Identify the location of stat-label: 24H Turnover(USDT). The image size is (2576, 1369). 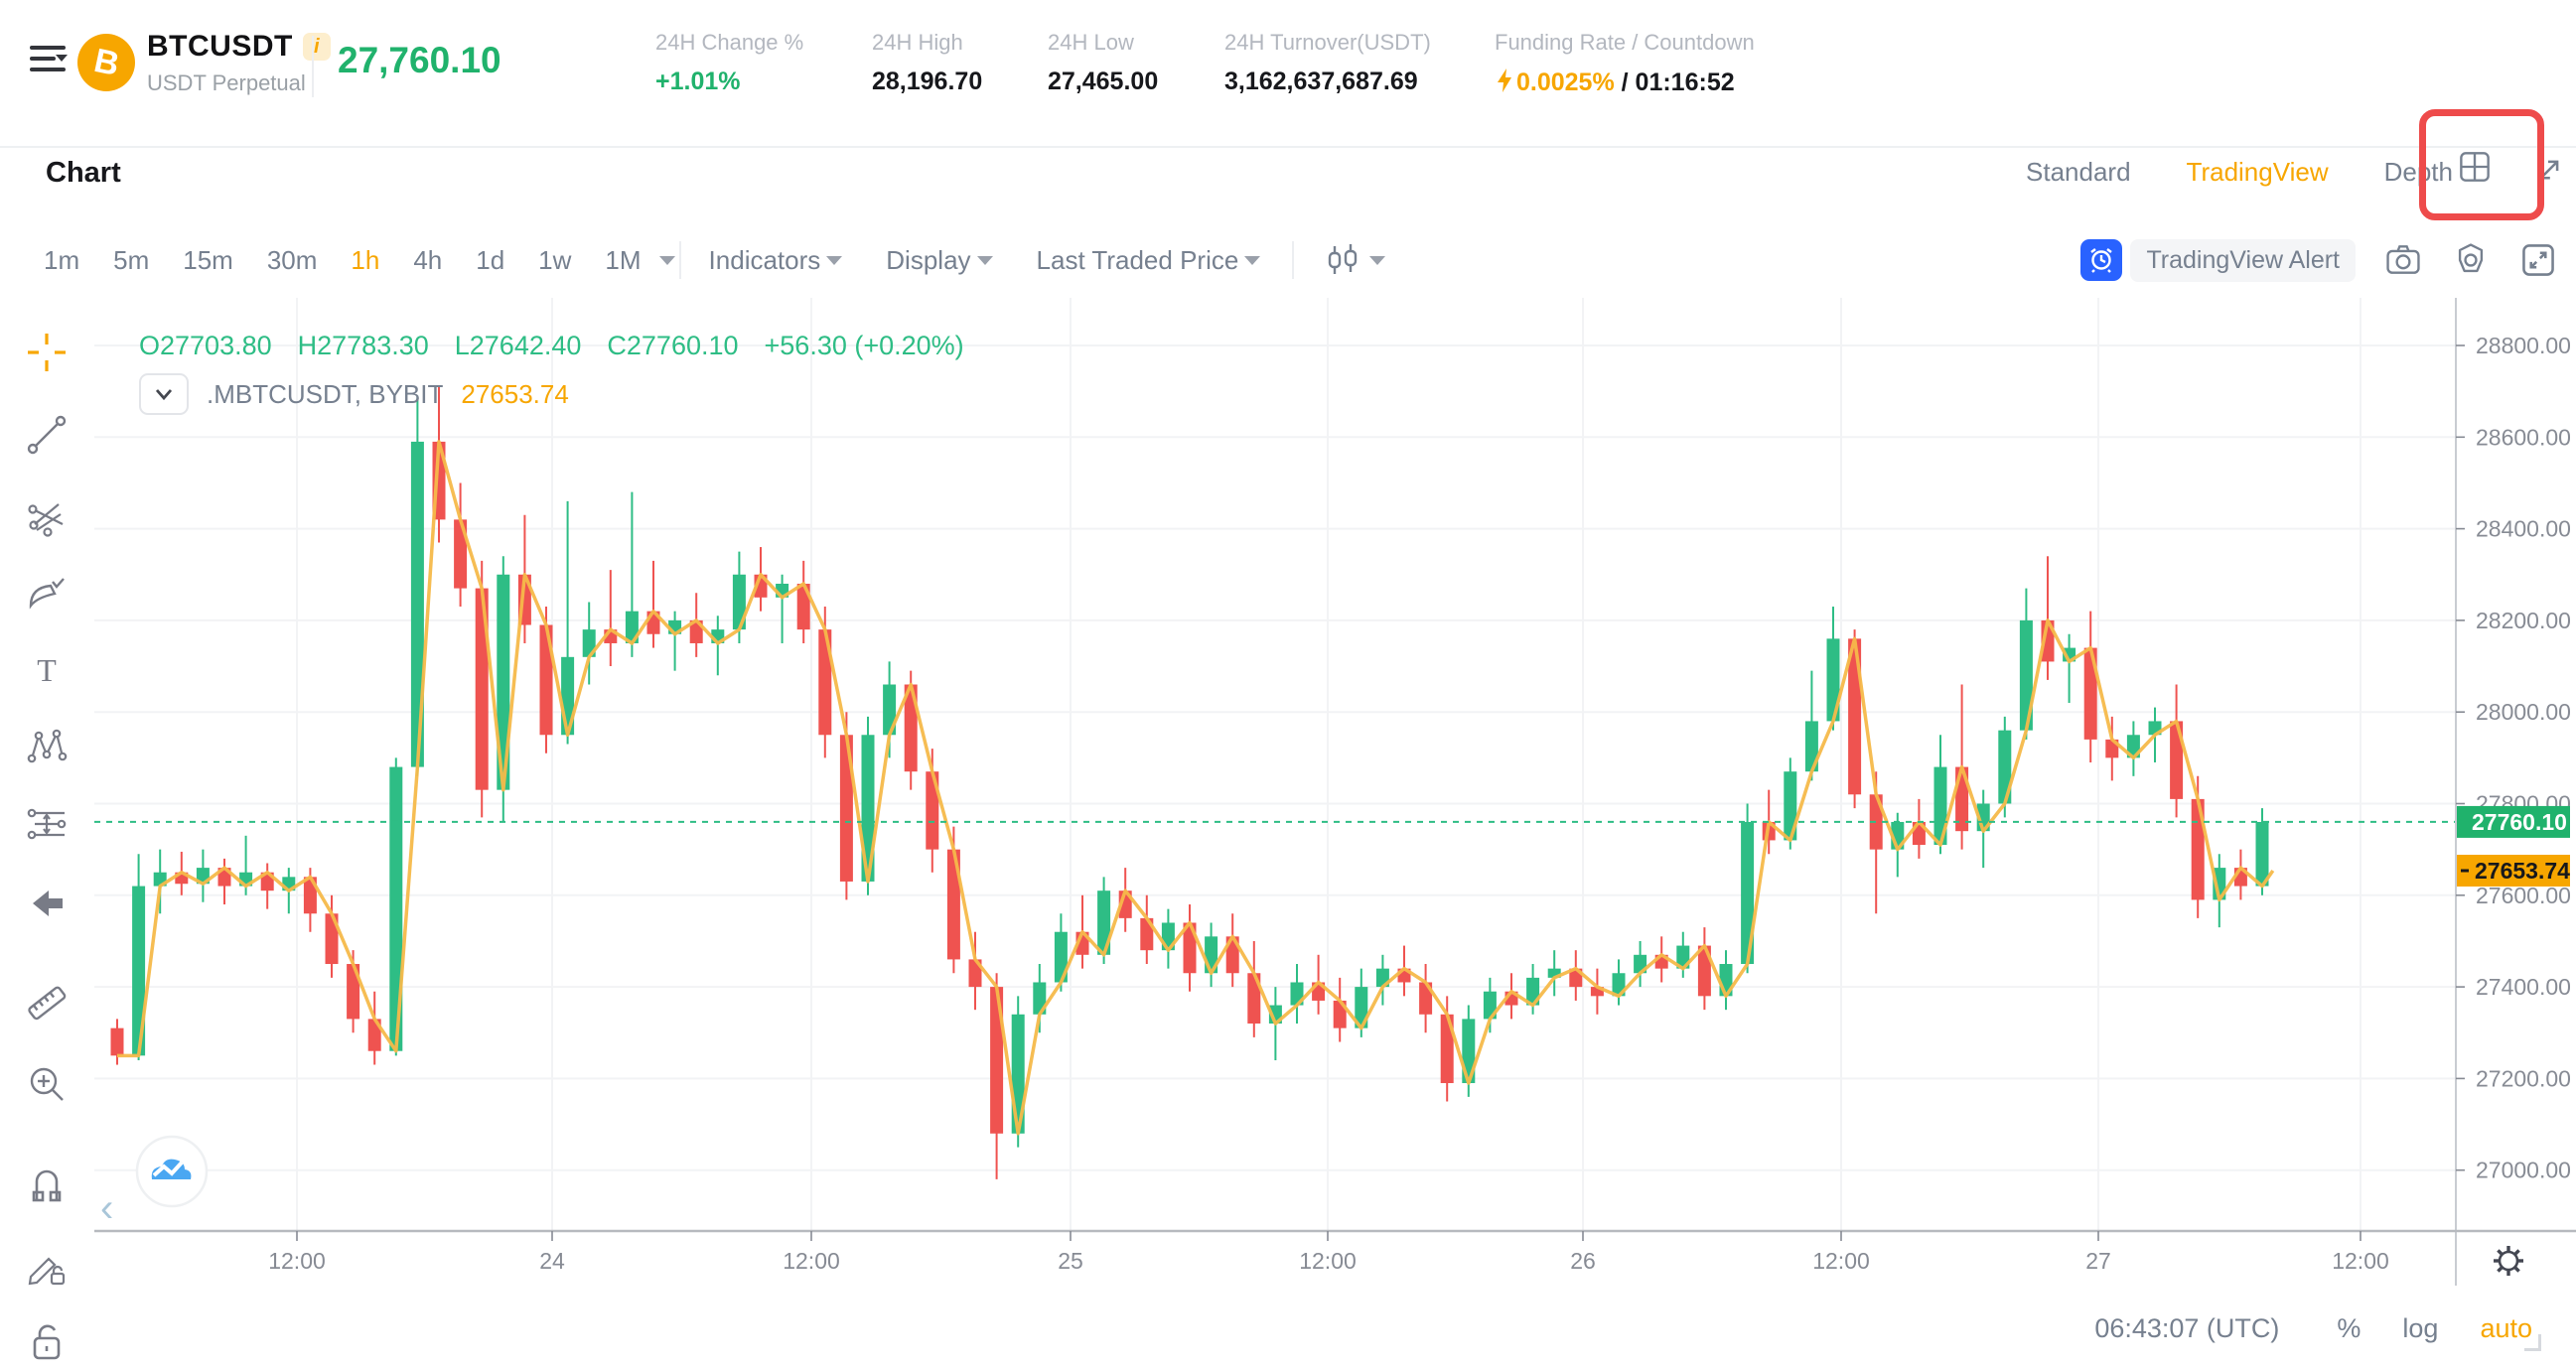
(1327, 42).